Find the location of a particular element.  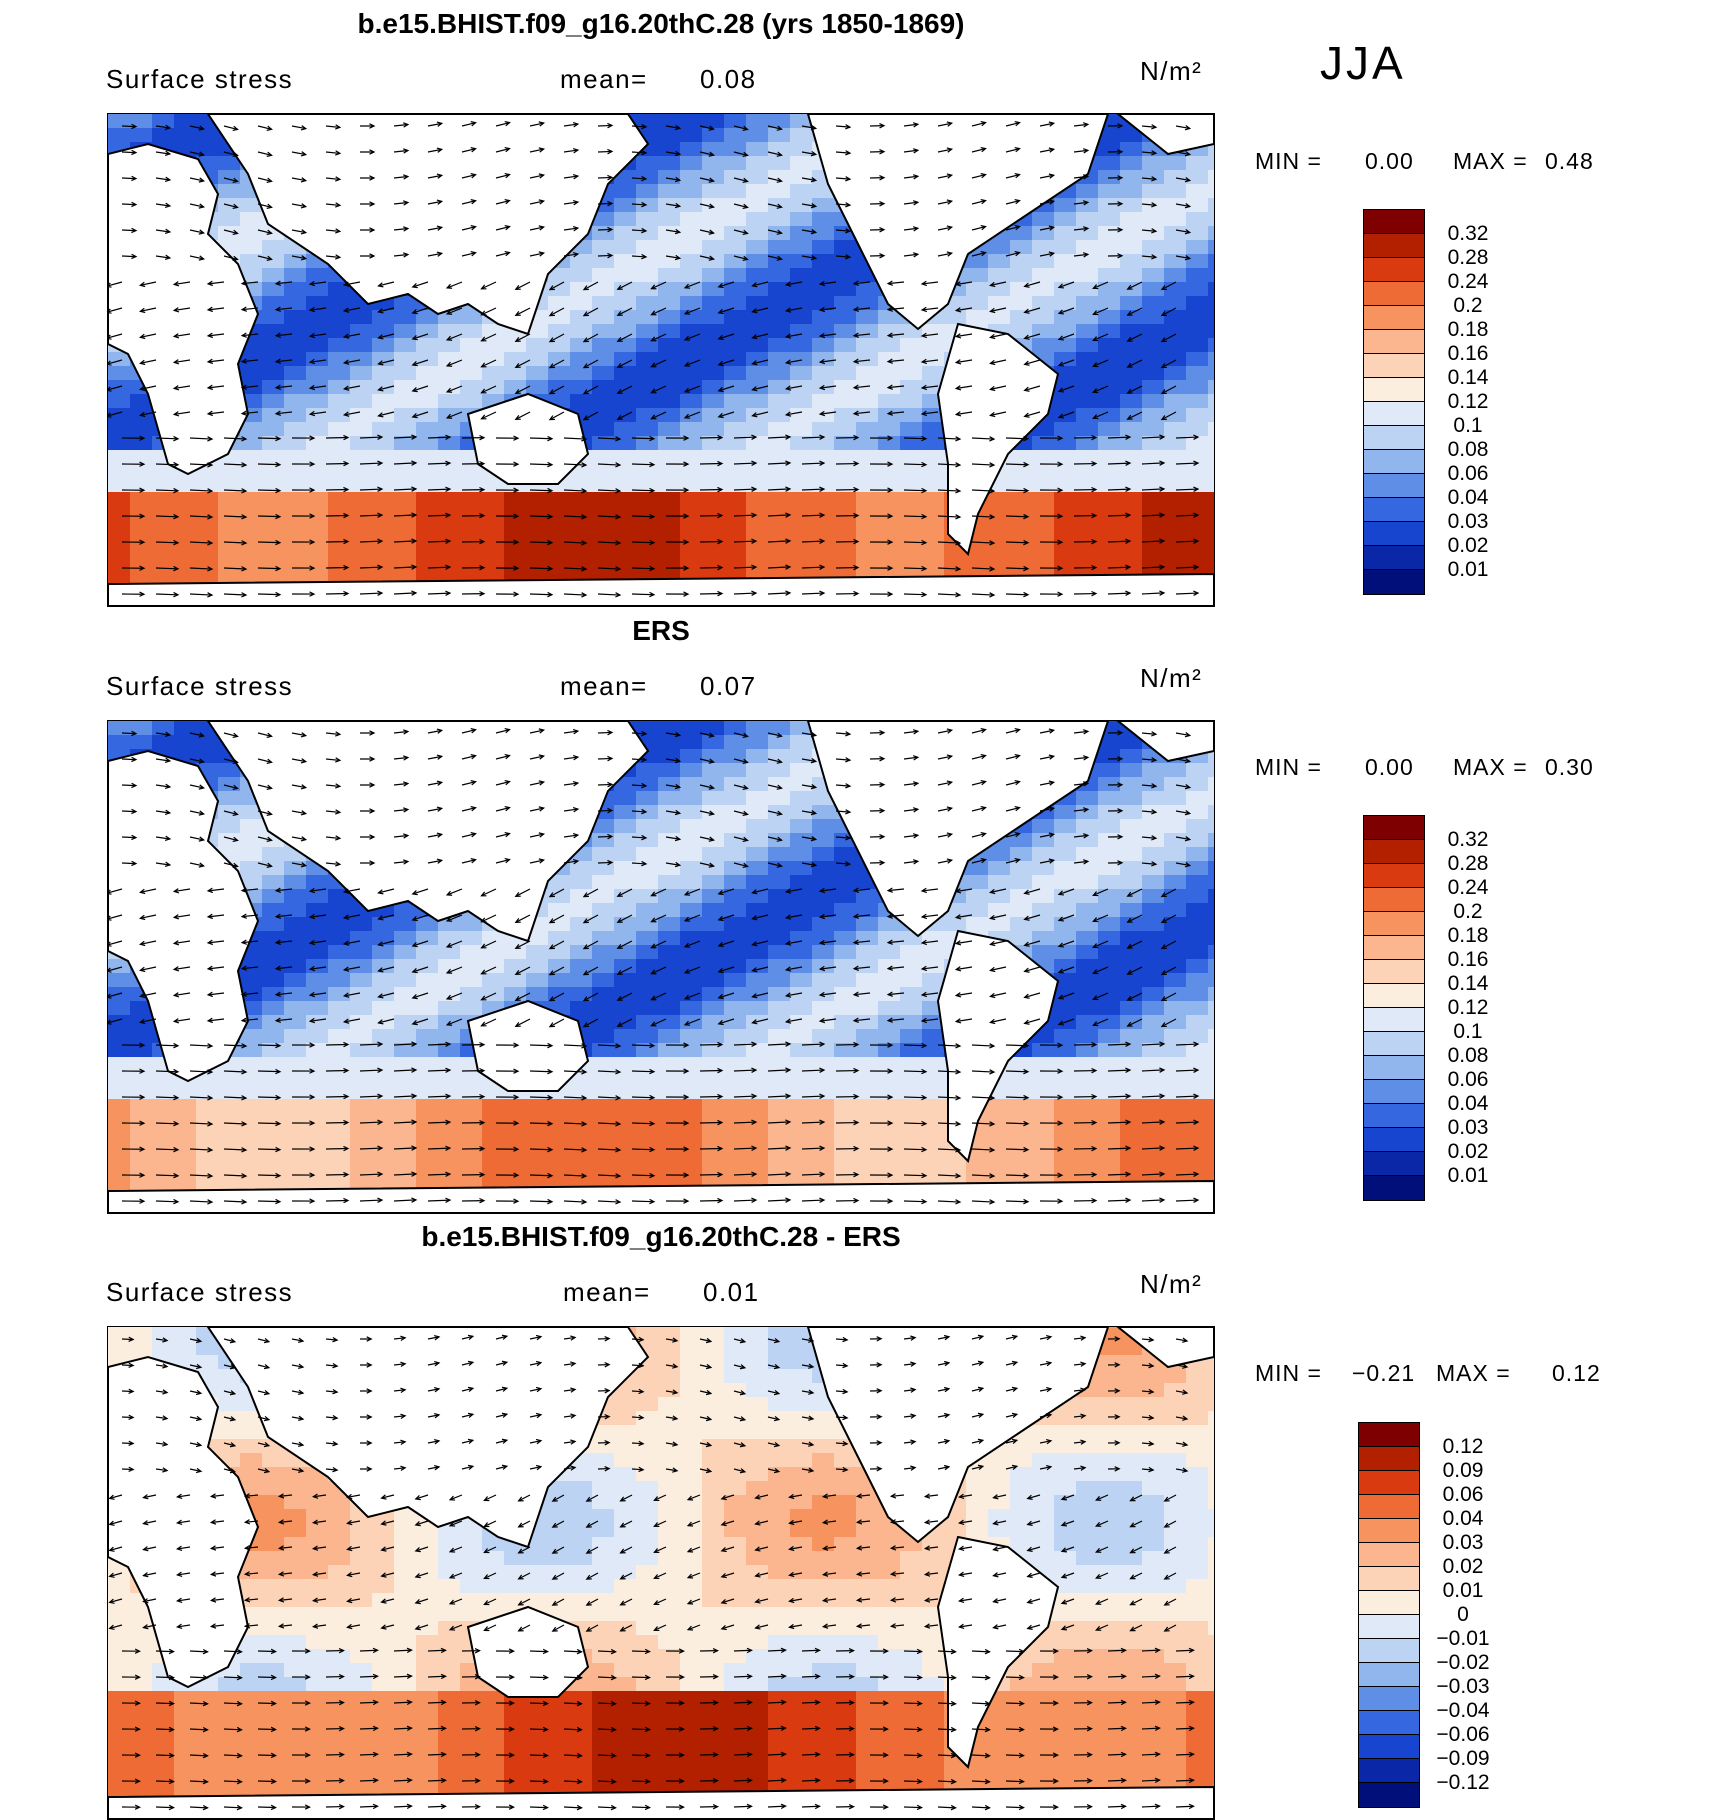

vector-shaft is located at coordinates (915, 490).